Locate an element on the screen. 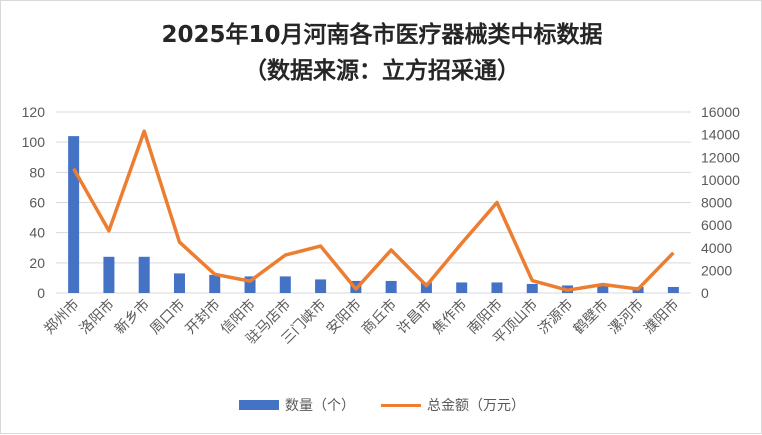 This screenshot has height=435, width=762. legend: 数量（个） 总金额（万元） is located at coordinates (381, 405).